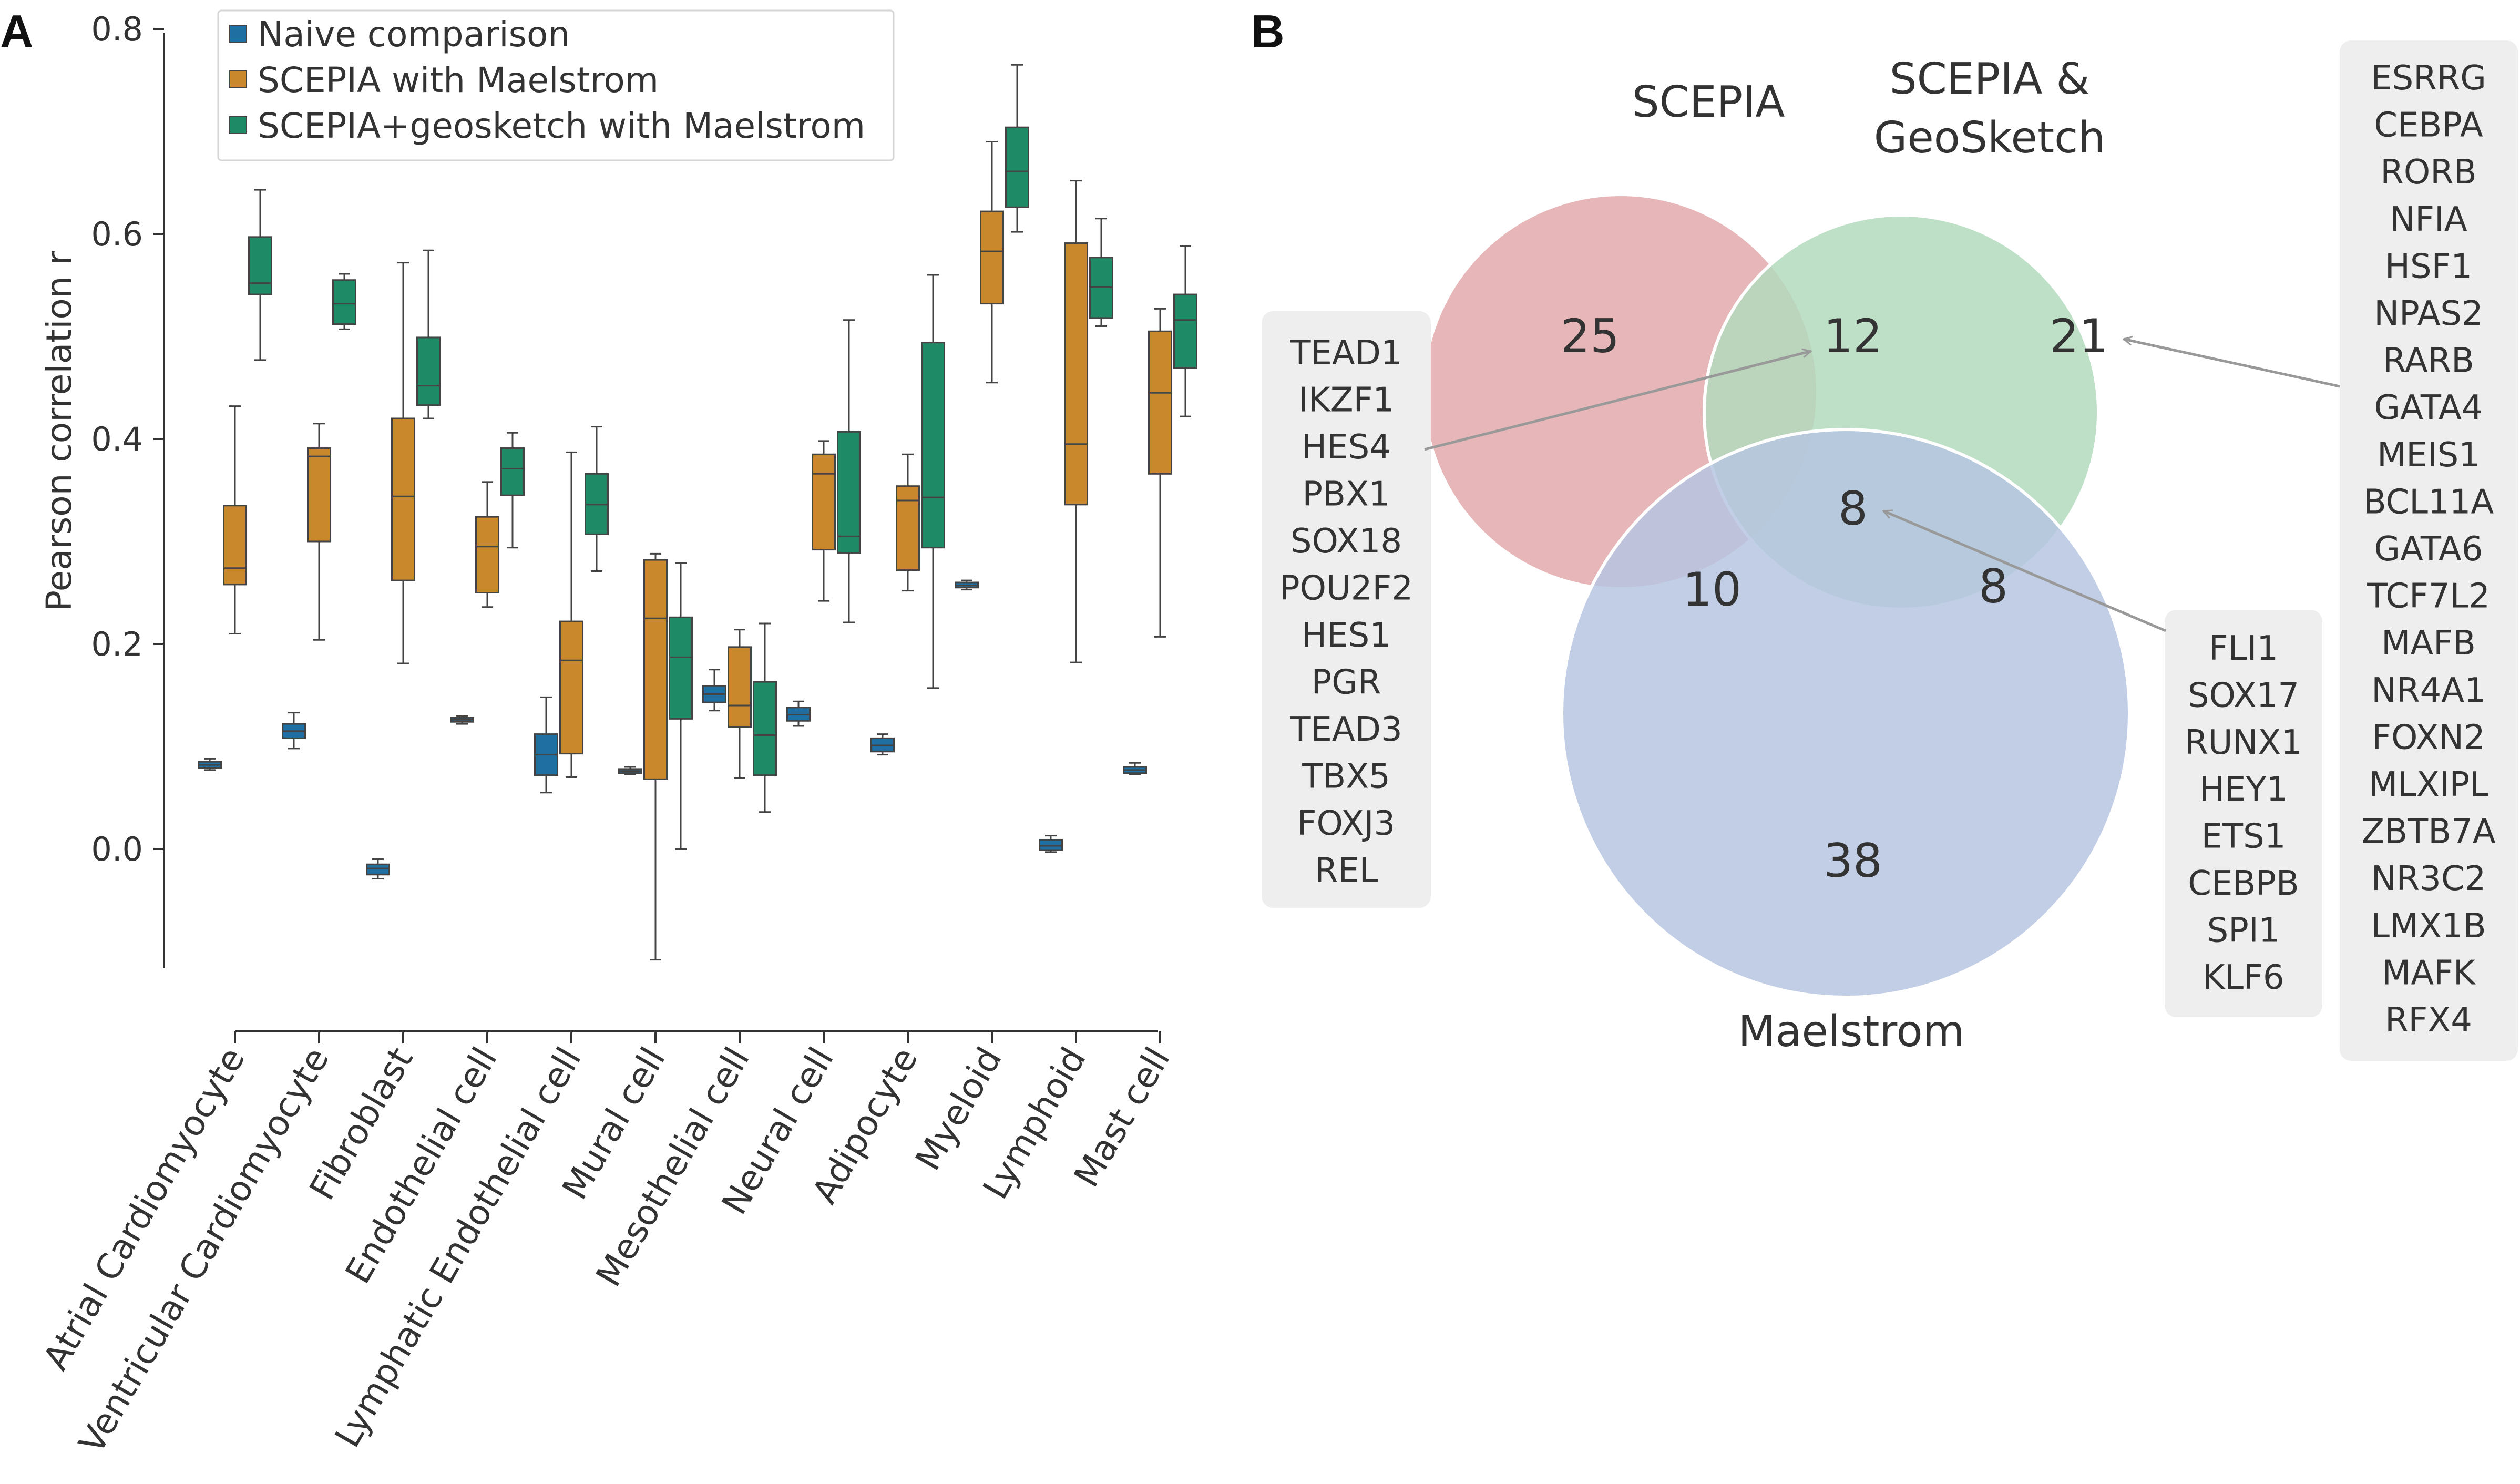  I want to click on panel-b-label: B, so click(1268, 31).